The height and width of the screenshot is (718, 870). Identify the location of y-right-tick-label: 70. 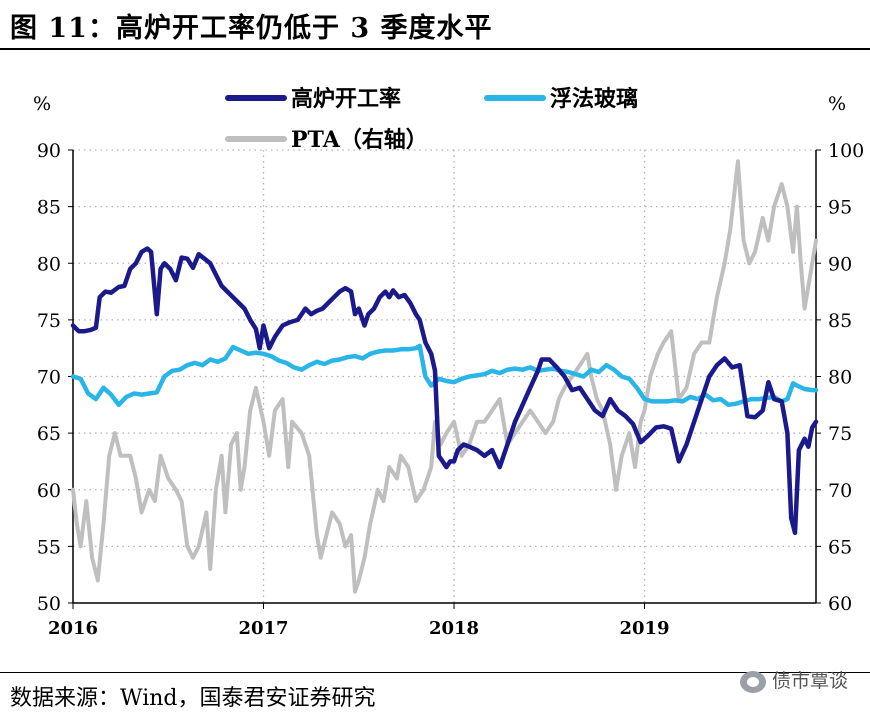
(840, 491).